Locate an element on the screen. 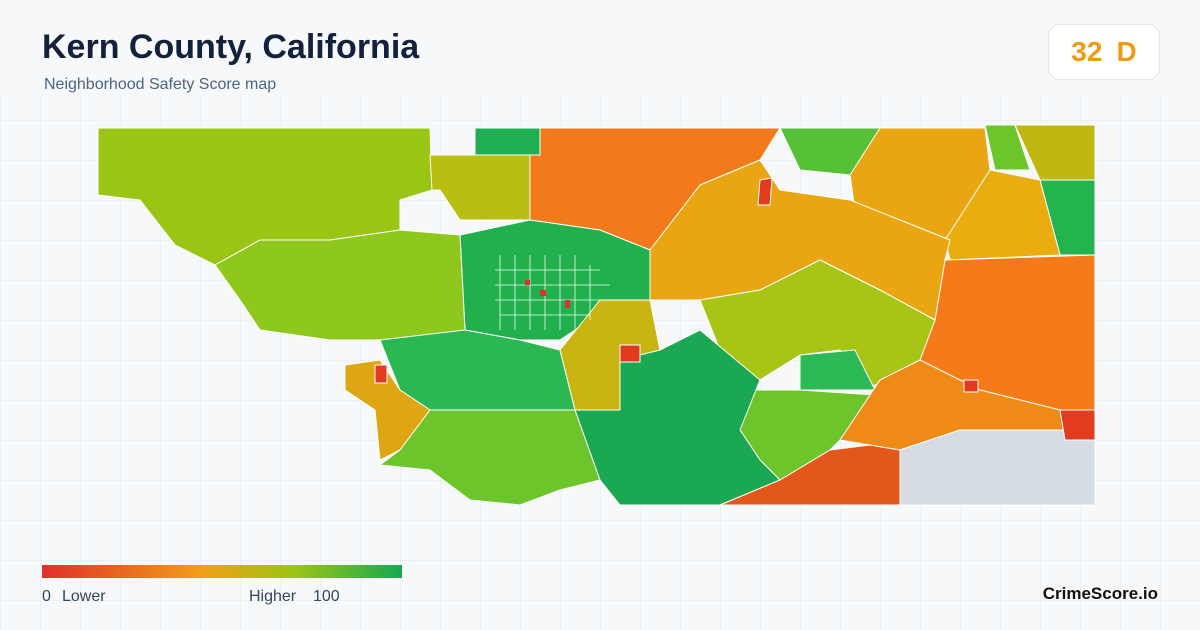 The image size is (1200, 630). title: Kern County, California is located at coordinates (231, 47).